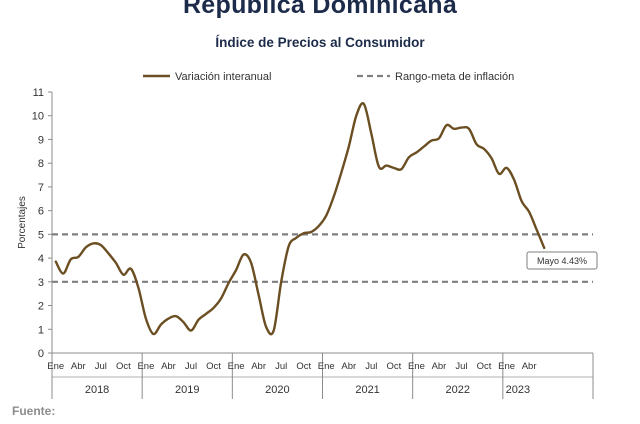 The width and height of the screenshot is (640, 424). I want to click on legend-label-series: Variación interanual, so click(223, 77).